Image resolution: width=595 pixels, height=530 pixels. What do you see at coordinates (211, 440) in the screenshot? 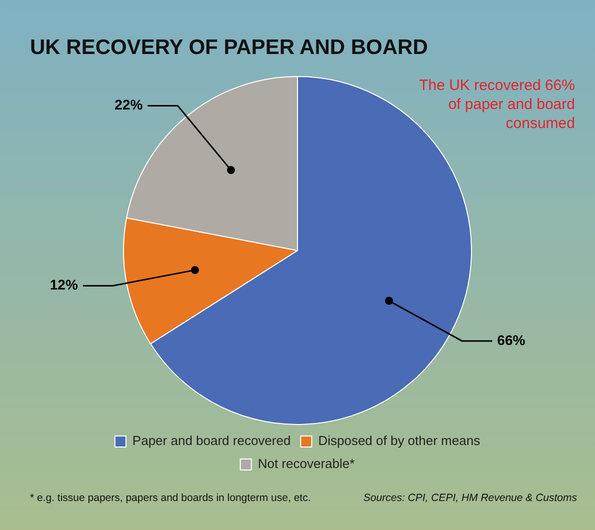
I see `legend-label: Paper and board recovered` at bounding box center [211, 440].